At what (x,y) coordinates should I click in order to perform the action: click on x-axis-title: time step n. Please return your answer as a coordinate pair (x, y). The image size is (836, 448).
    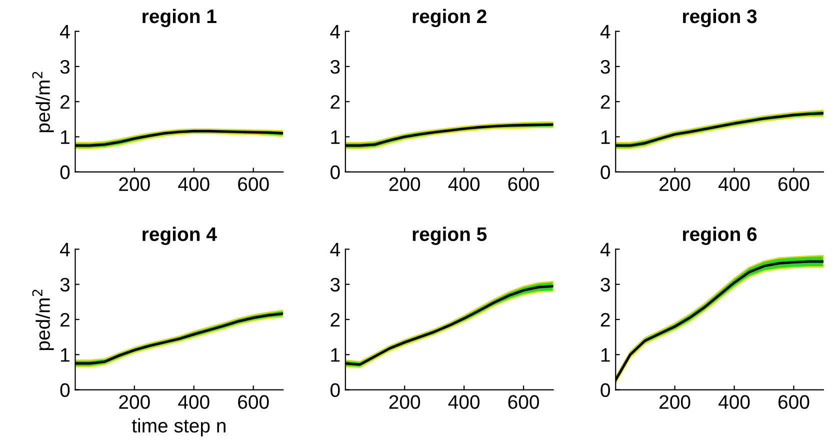
    Looking at the image, I should click on (179, 427).